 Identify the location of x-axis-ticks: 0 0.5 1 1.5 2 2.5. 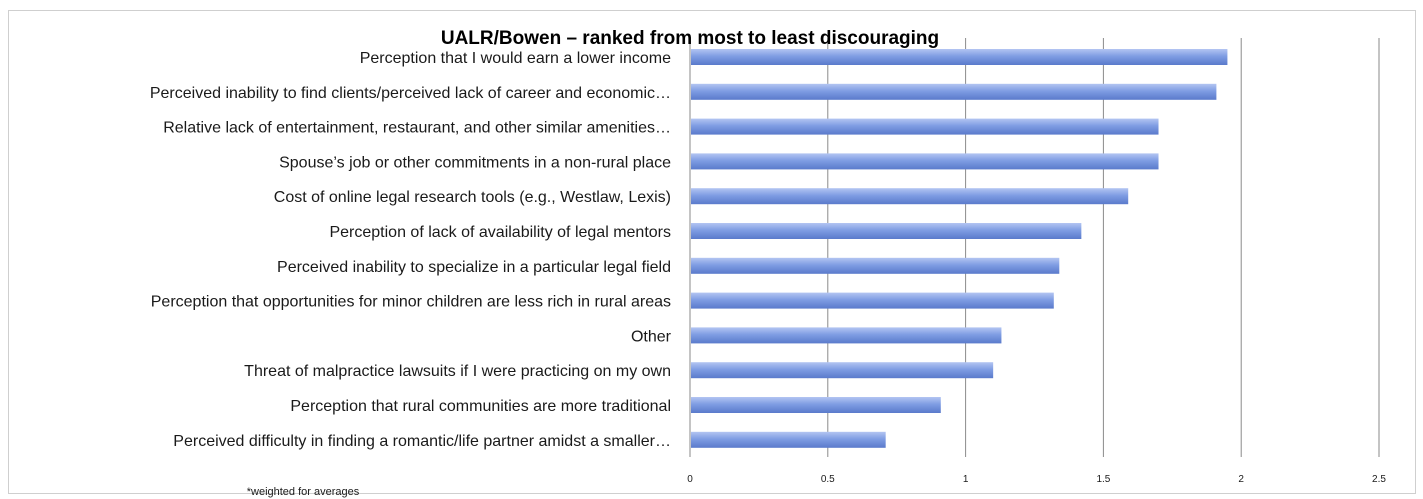
(1036, 479).